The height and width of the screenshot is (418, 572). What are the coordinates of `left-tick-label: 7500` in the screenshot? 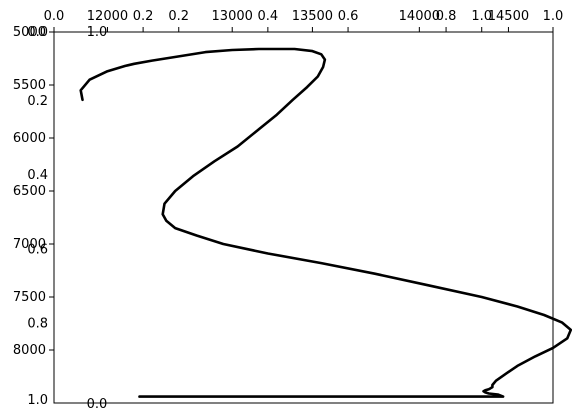 It's located at (29, 297).